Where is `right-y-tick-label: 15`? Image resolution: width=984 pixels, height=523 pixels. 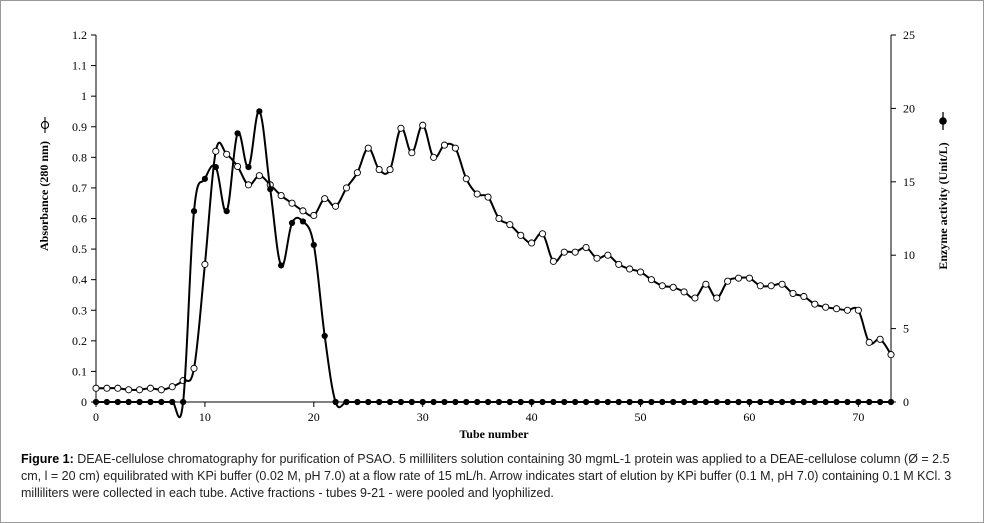 right-y-tick-label: 15 is located at coordinates (909, 182).